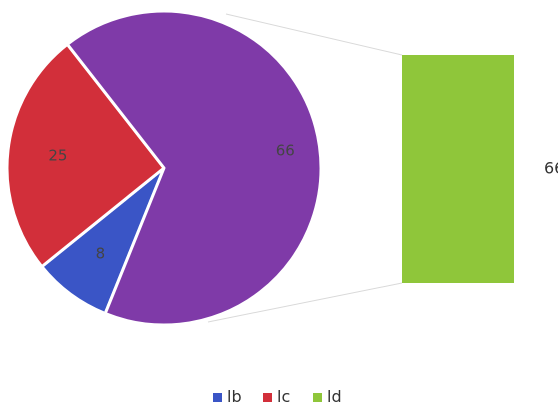 The image size is (558, 410). I want to click on legend-item-lc: lc, so click(276, 396).